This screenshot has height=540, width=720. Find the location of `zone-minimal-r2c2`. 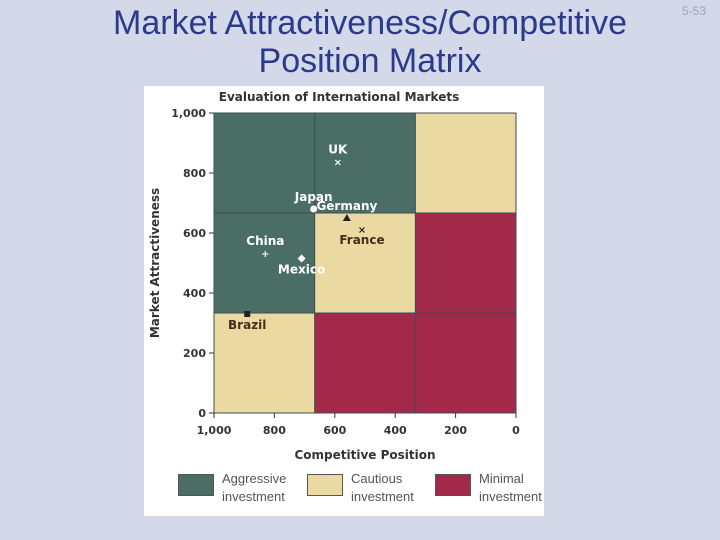

zone-minimal-r2c2 is located at coordinates (465, 363).